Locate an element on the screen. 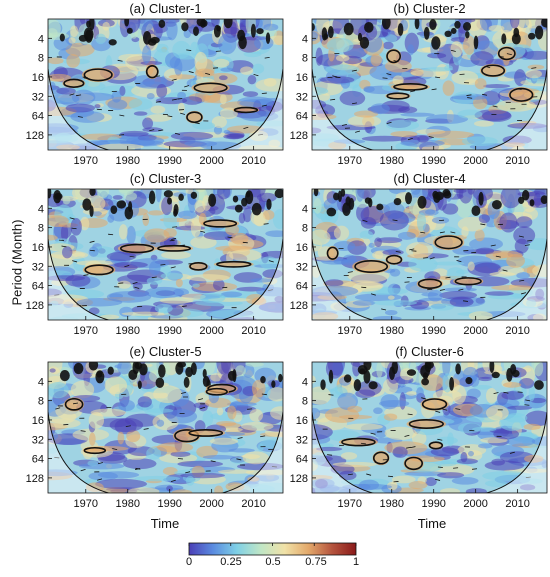  panel-title: (d) Cluster-4 is located at coordinates (429, 178).